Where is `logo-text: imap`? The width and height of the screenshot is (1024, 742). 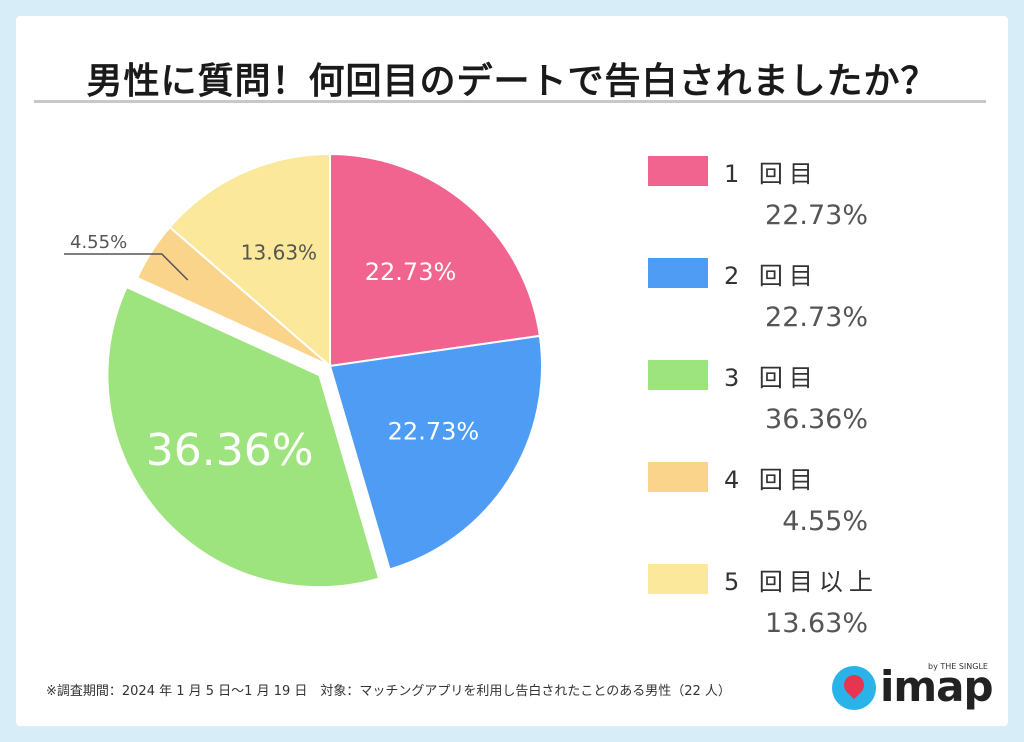 logo-text: imap is located at coordinates (937, 686).